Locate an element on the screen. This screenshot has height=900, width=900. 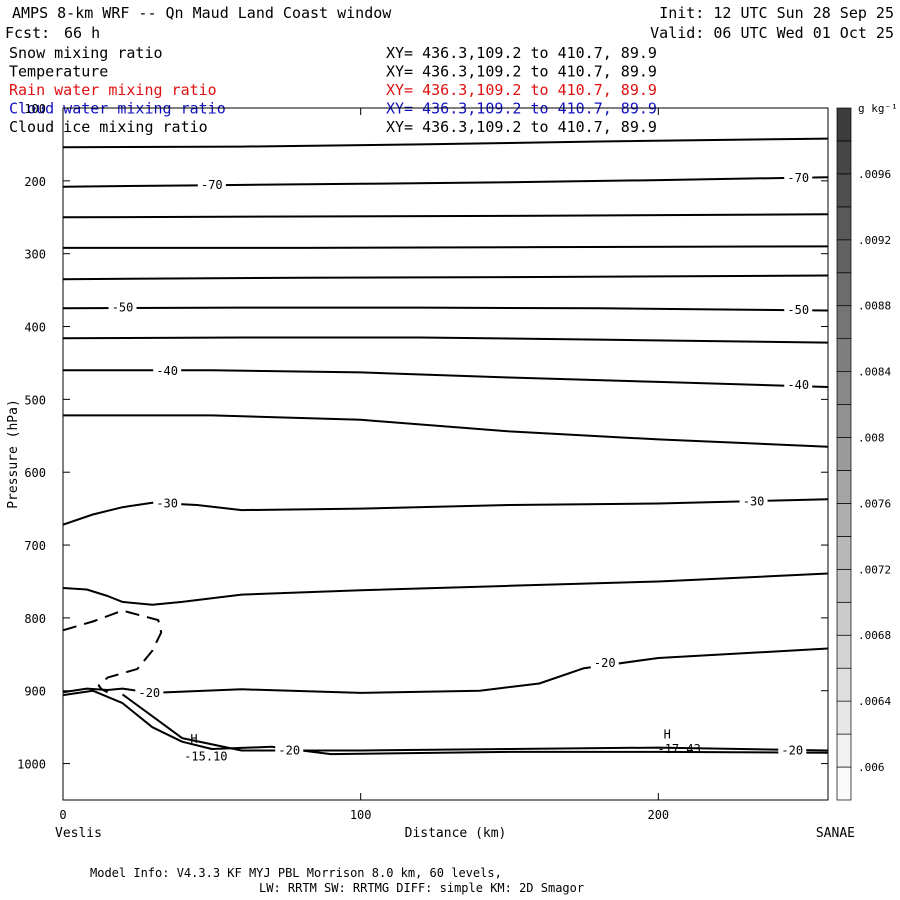
colorbar-label: .0072 is located at coordinates (874, 569).